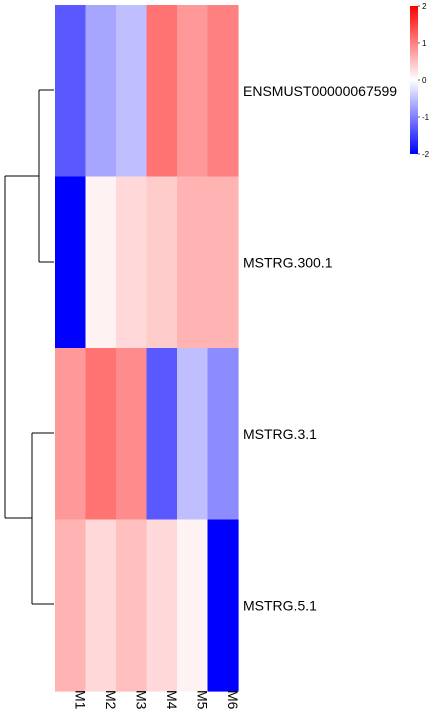 This screenshot has width=434, height=722. I want to click on row-label: MSTRG.300.1, so click(288, 262).